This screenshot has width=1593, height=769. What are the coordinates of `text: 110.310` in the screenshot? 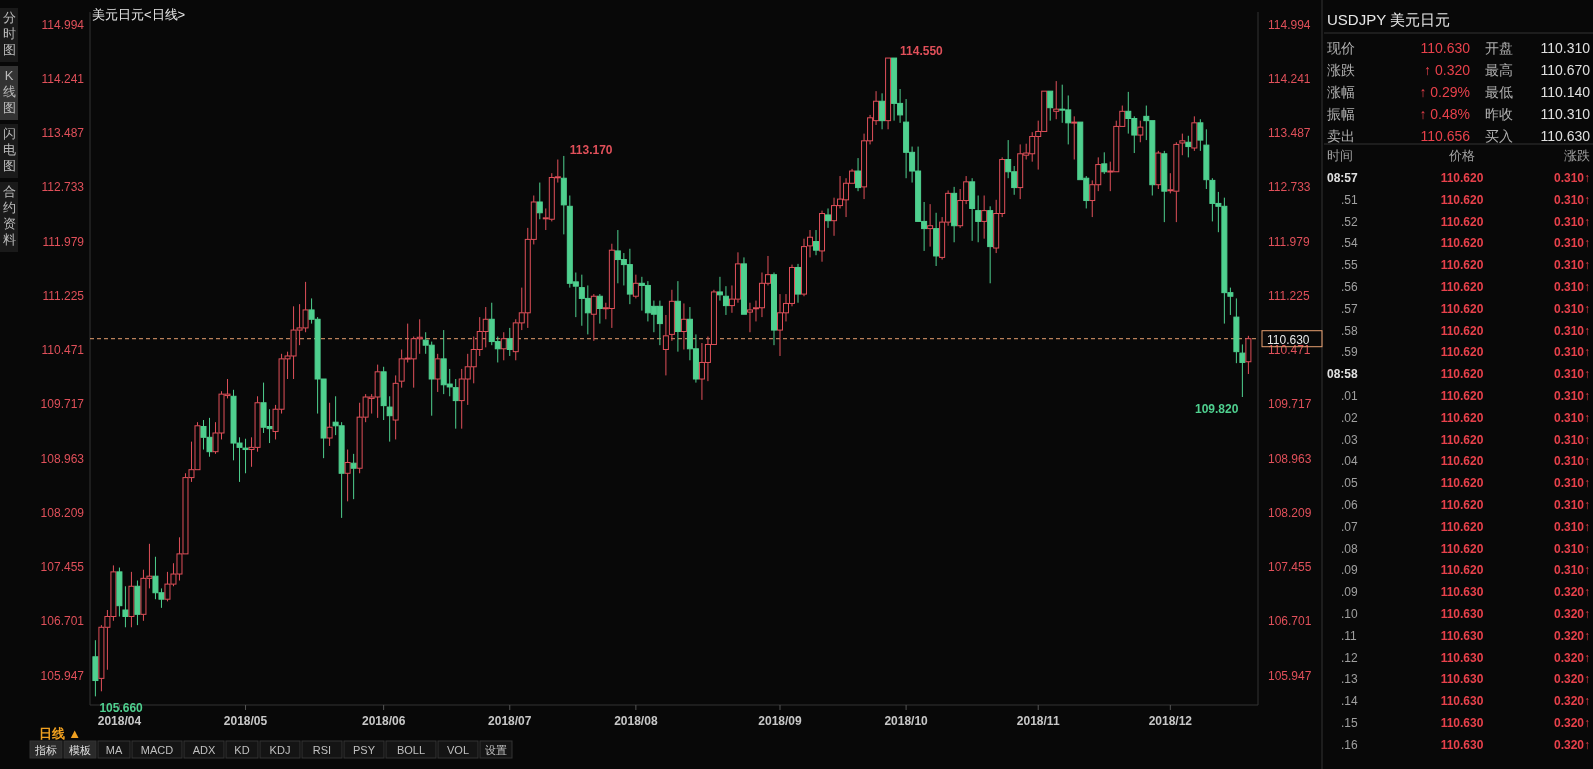 It's located at (1565, 48).